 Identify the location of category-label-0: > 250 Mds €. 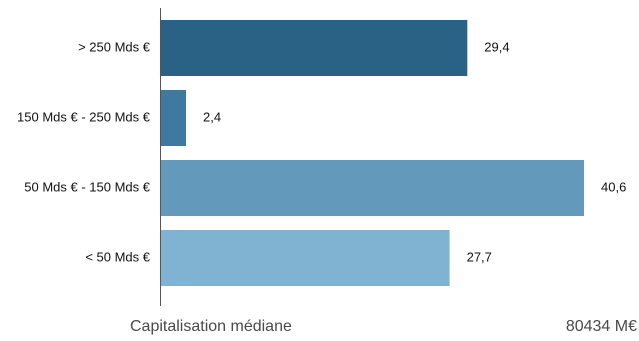
(114, 46).